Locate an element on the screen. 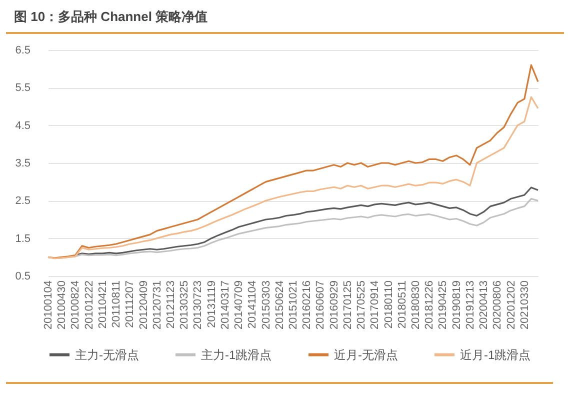 The height and width of the screenshot is (400, 570). legend-label: 主力-无滑点 is located at coordinates (107, 355).